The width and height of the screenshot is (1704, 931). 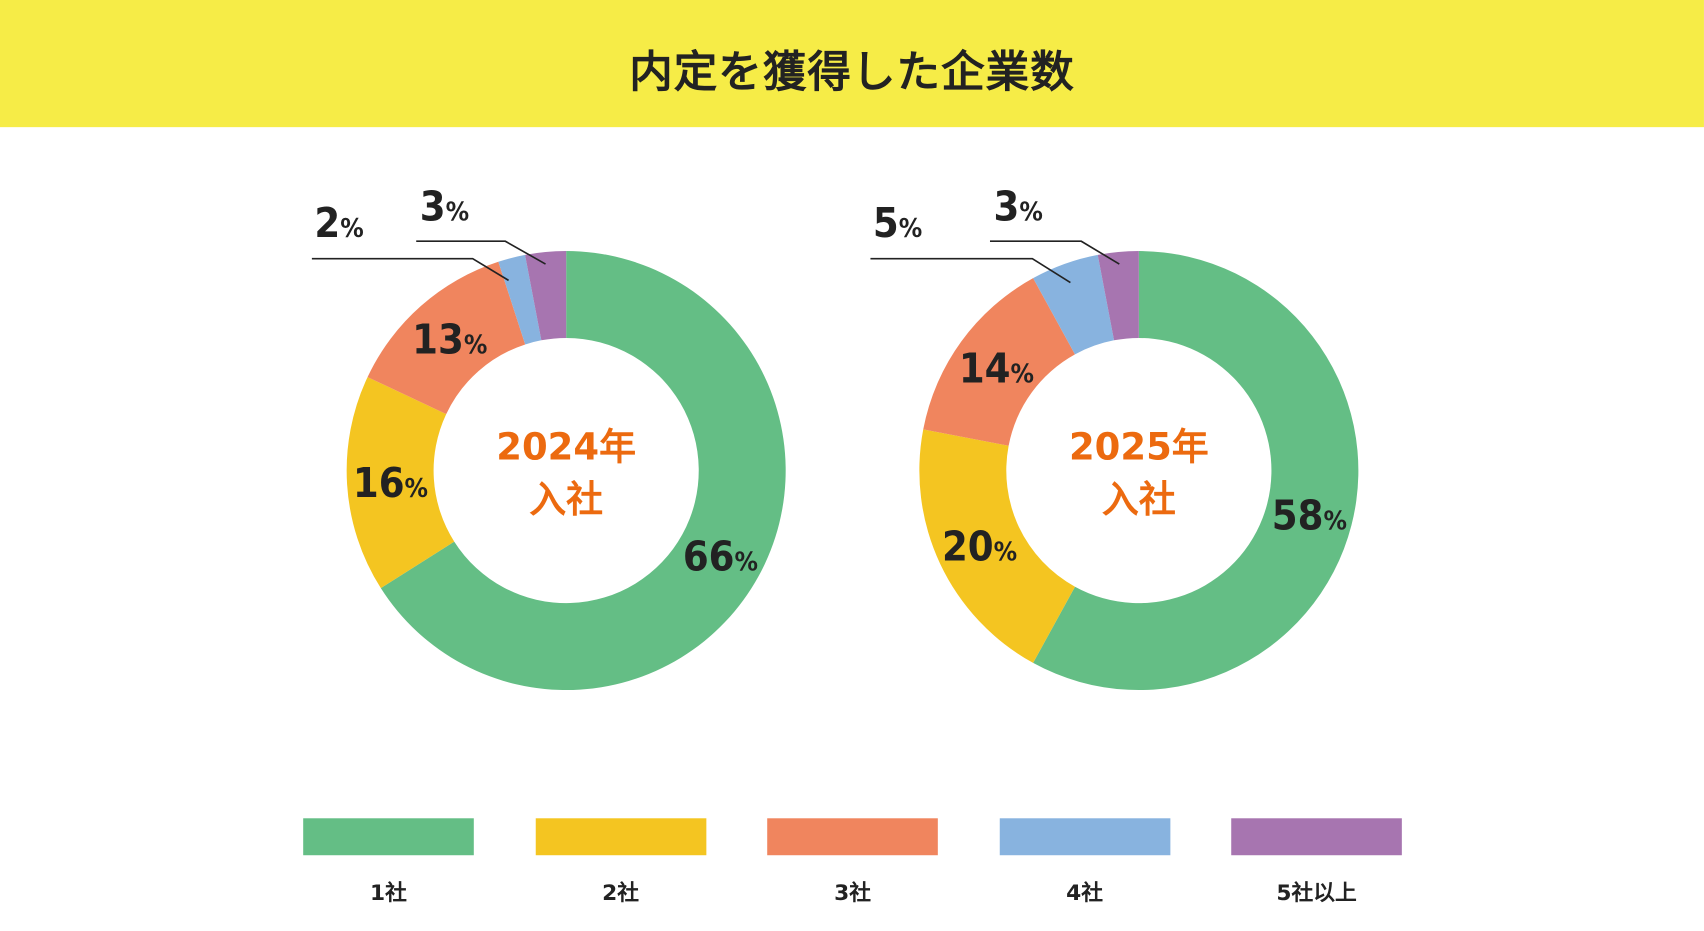 I want to click on legend-label: 5社以上, so click(x=1316, y=892).